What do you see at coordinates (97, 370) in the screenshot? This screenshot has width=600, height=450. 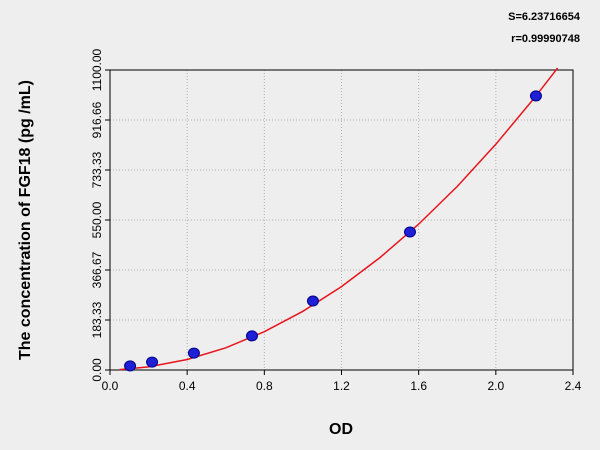 I see `y-tick-label: 0.00` at bounding box center [97, 370].